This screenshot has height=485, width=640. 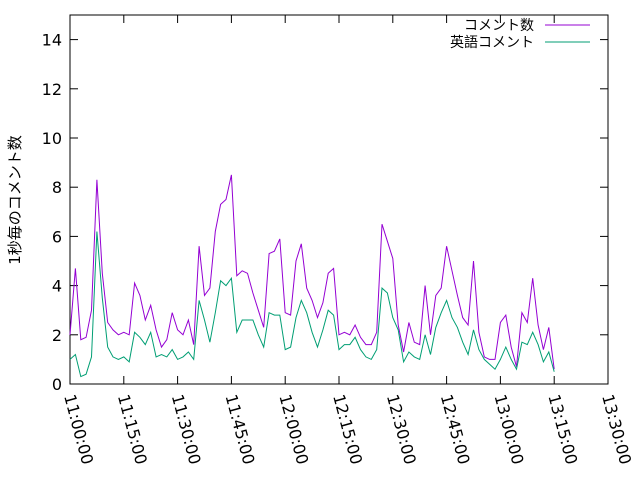 I want to click on x-tick-label: 13:15:00, so click(x=562, y=429).